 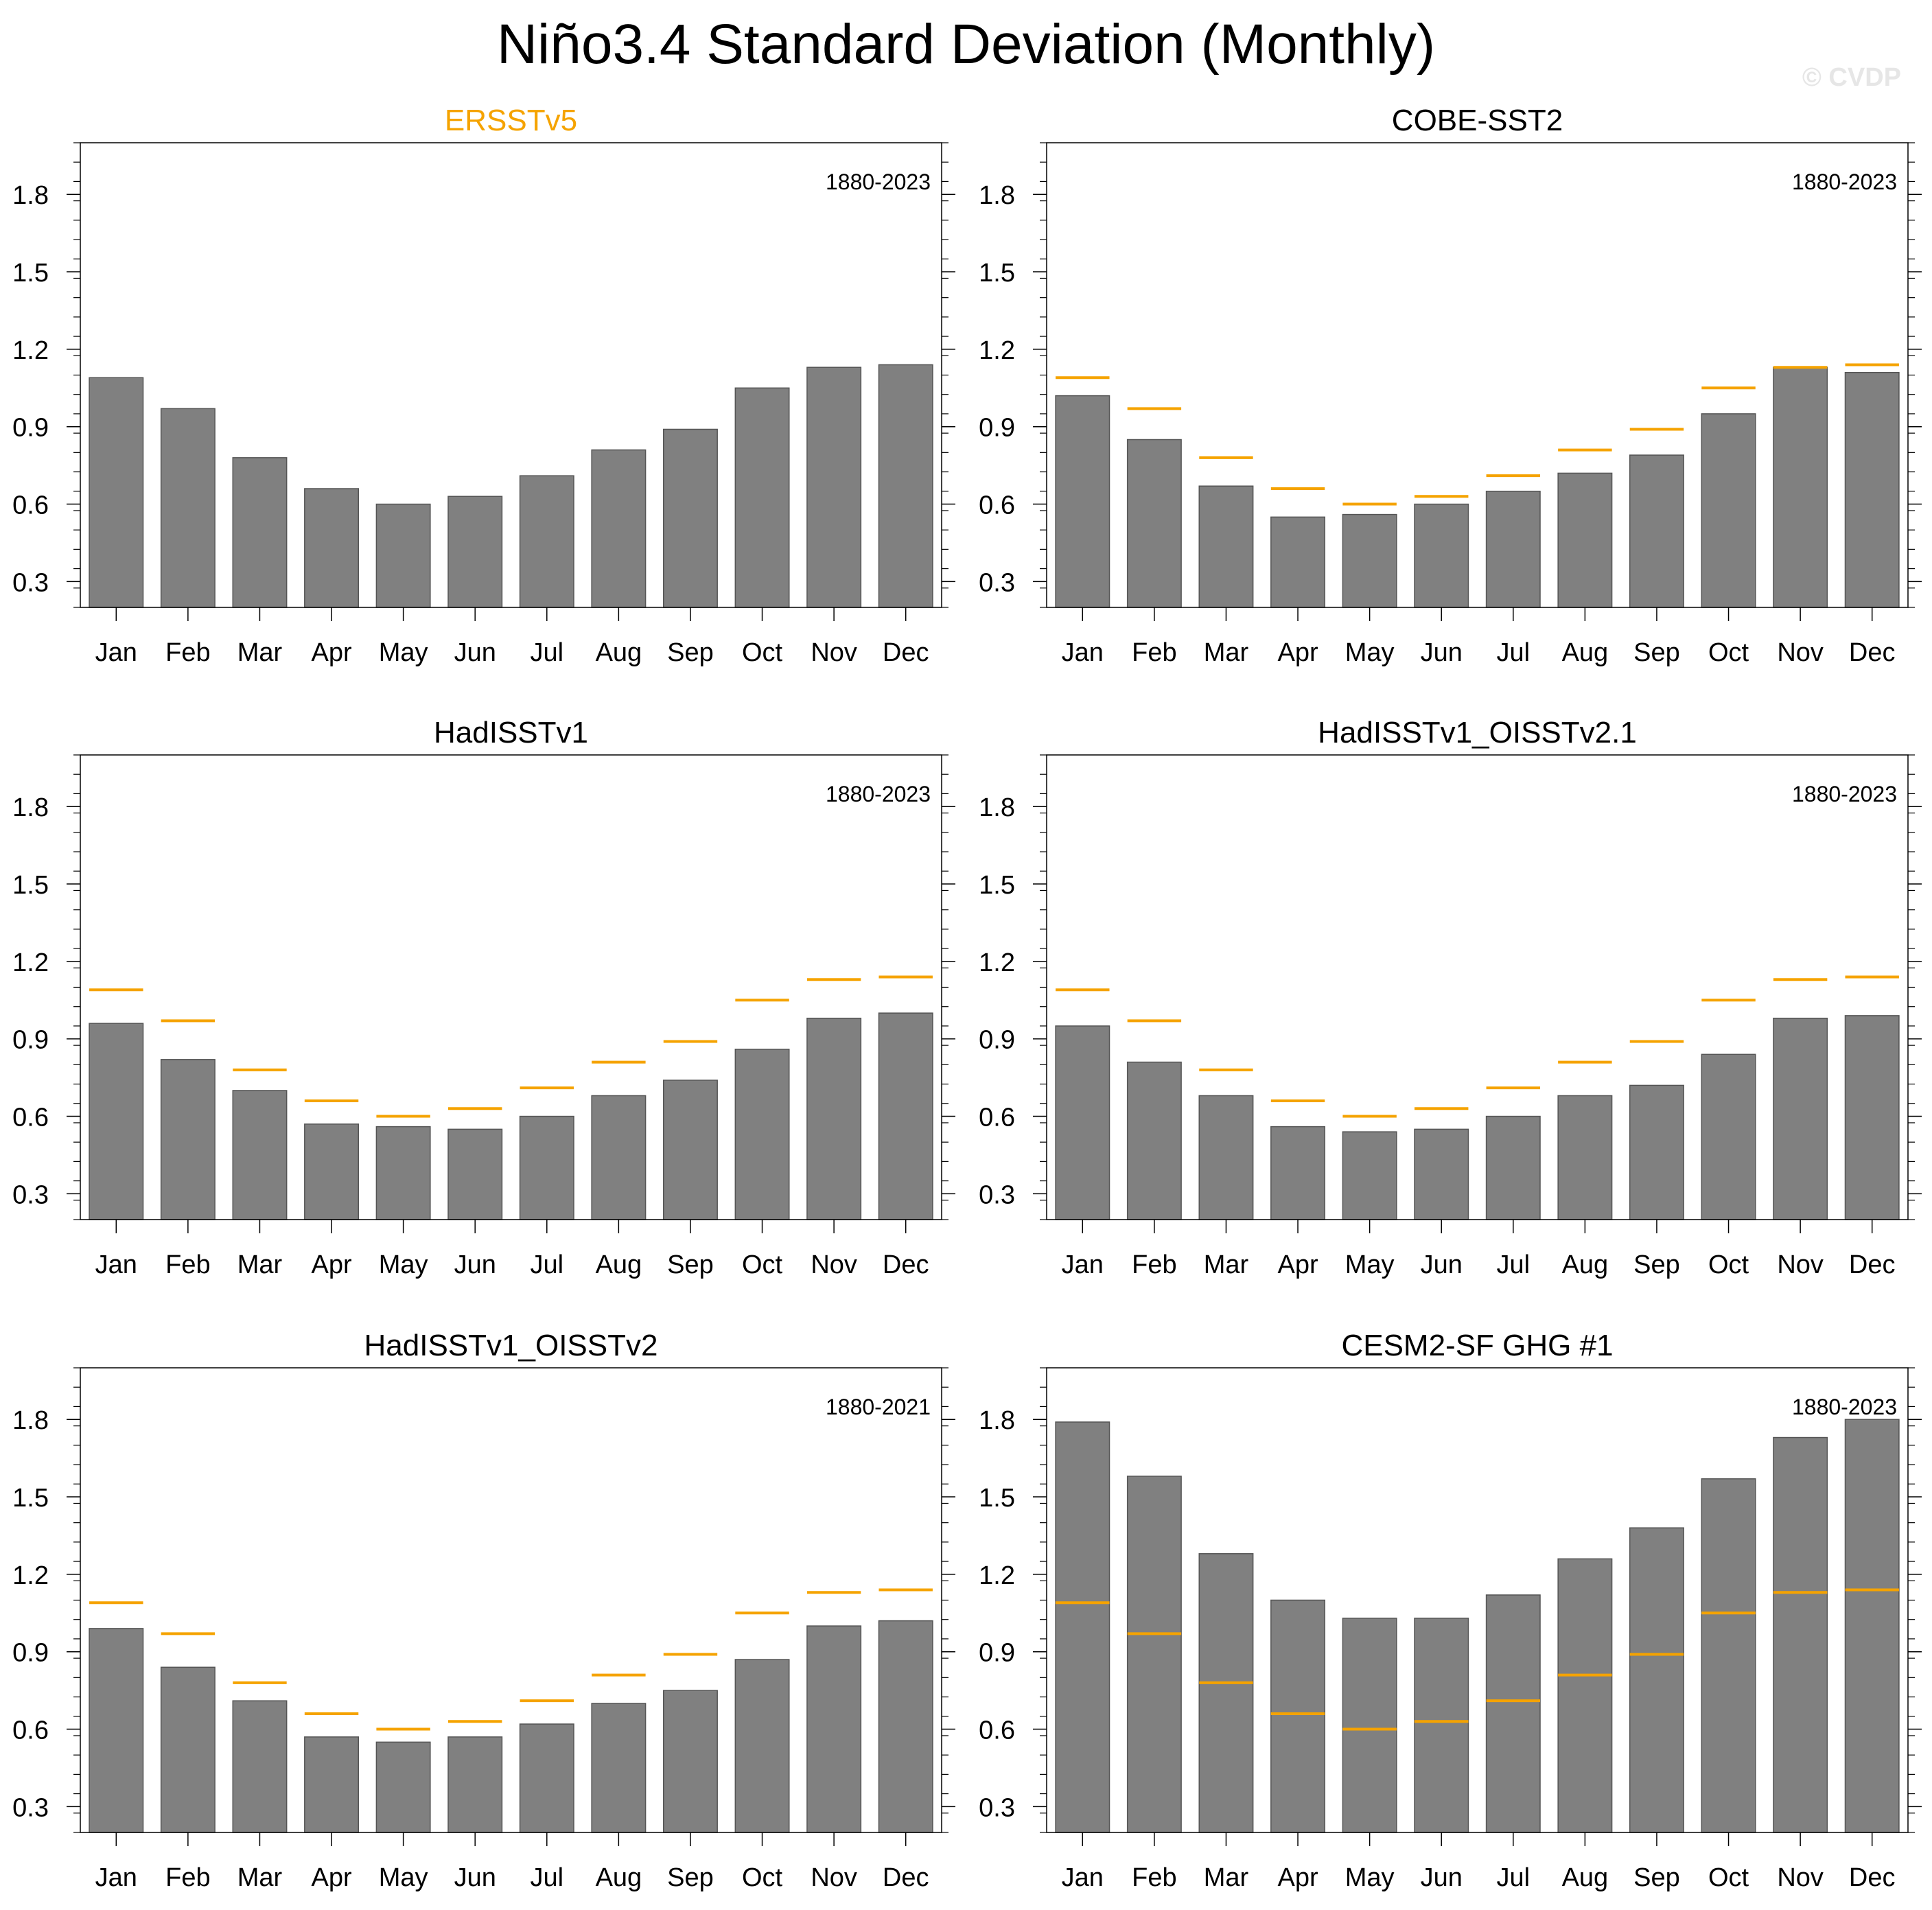 What do you see at coordinates (511, 1345) in the screenshot?
I see `panel-title: HadISSTv1_OISSTv2` at bounding box center [511, 1345].